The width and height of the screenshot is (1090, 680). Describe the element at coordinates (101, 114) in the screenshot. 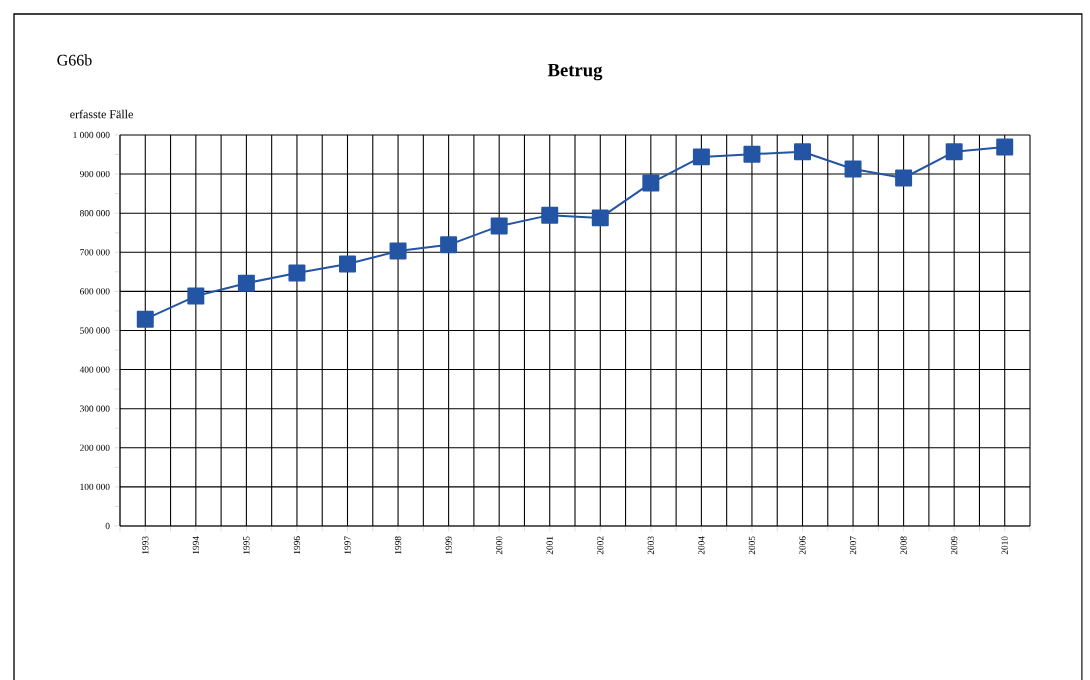

I see `y-axis-title: erfasste Fälle` at that location.